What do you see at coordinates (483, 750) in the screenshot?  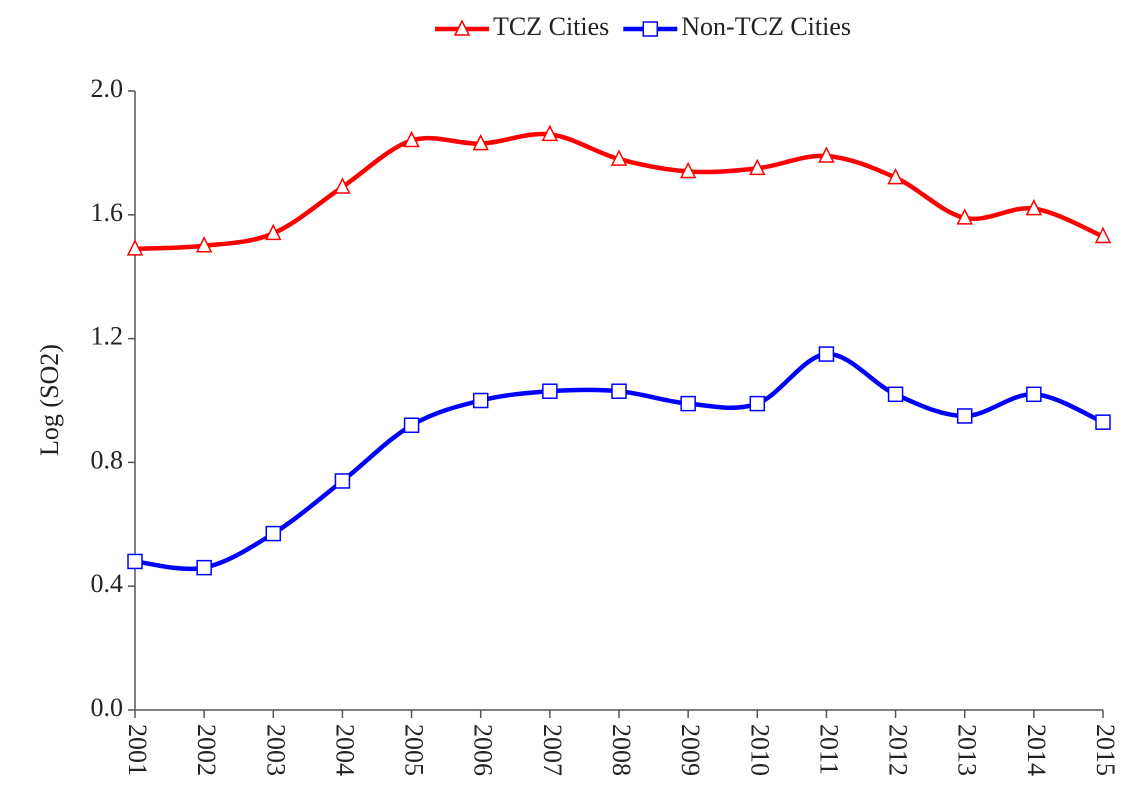 I see `x-tick-label: 2006` at bounding box center [483, 750].